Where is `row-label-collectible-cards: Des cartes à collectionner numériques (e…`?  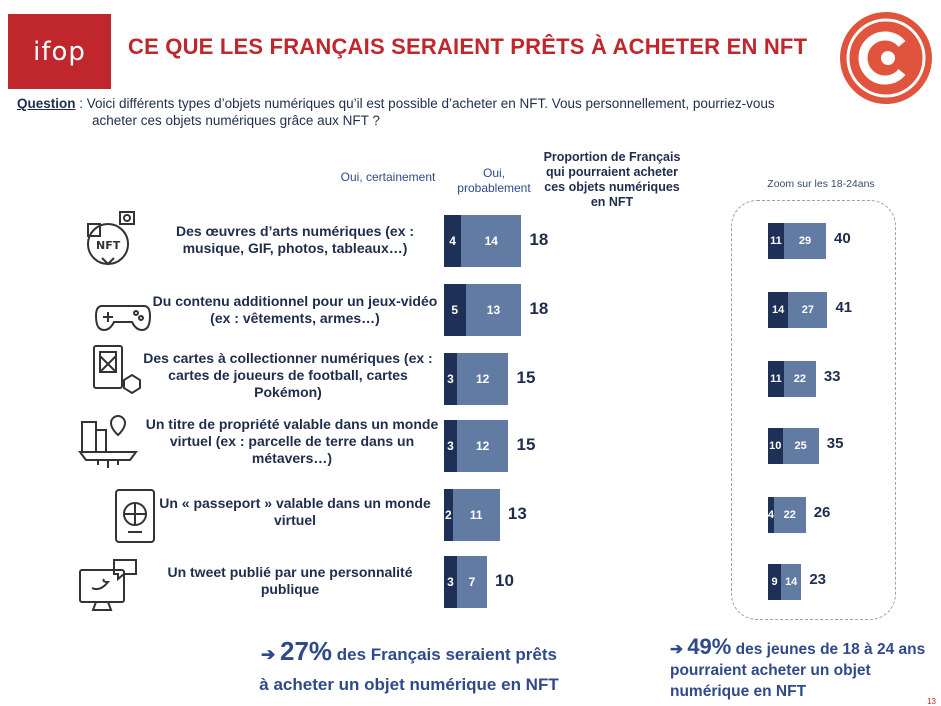
row-label-collectible-cards: Des cartes à collectionner numériques (e… is located at coordinates (288, 375).